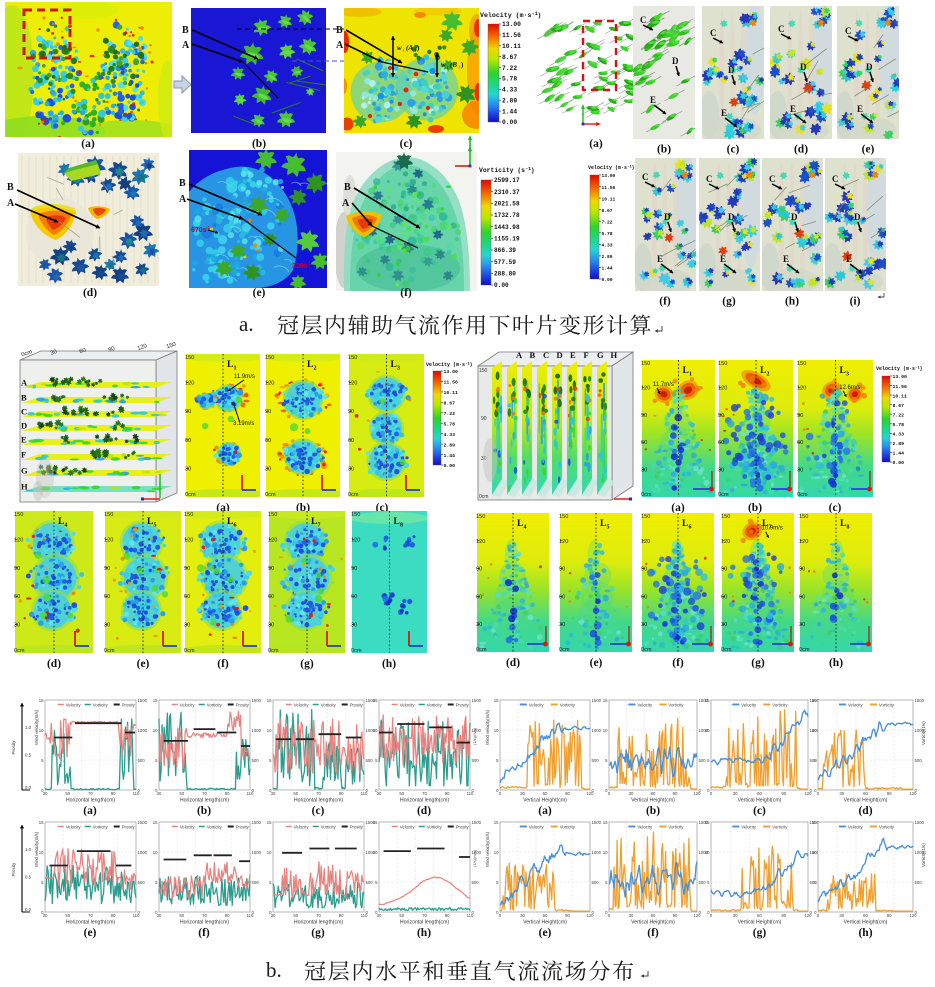  I want to click on svg-text: 4.33, so click(607, 246).